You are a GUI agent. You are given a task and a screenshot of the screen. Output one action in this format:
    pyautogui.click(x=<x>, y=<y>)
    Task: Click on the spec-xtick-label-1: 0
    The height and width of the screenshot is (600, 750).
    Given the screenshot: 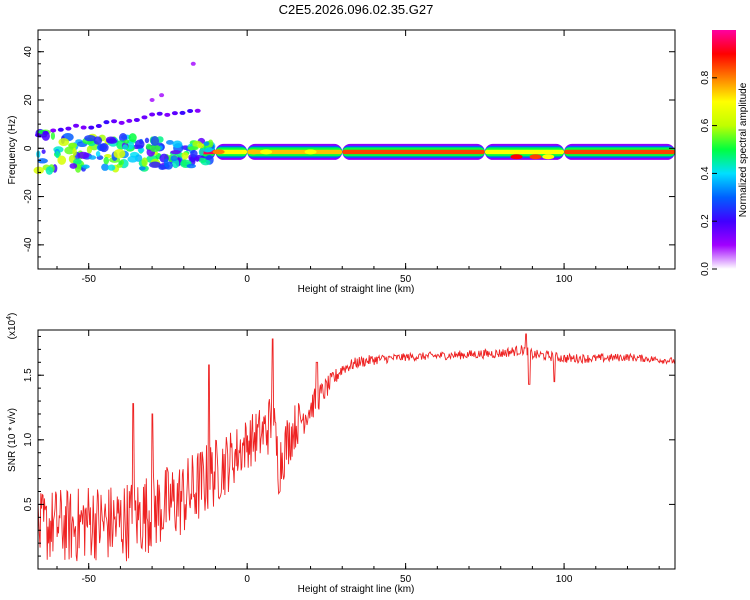 What is the action you would take?
    pyautogui.click(x=247, y=279)
    